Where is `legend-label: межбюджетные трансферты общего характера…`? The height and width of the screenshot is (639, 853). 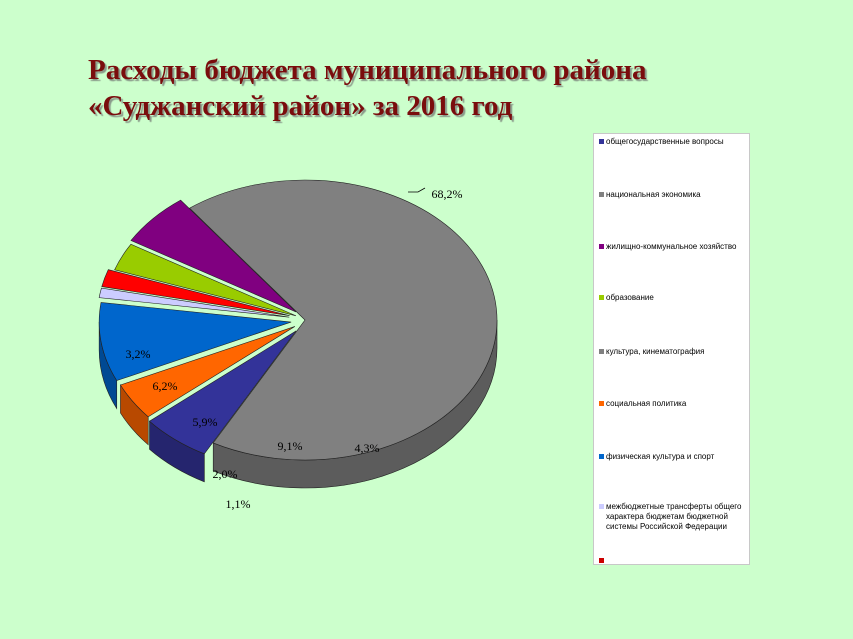 legend-label: межбюджетные трансферты общего характера… is located at coordinates (674, 516).